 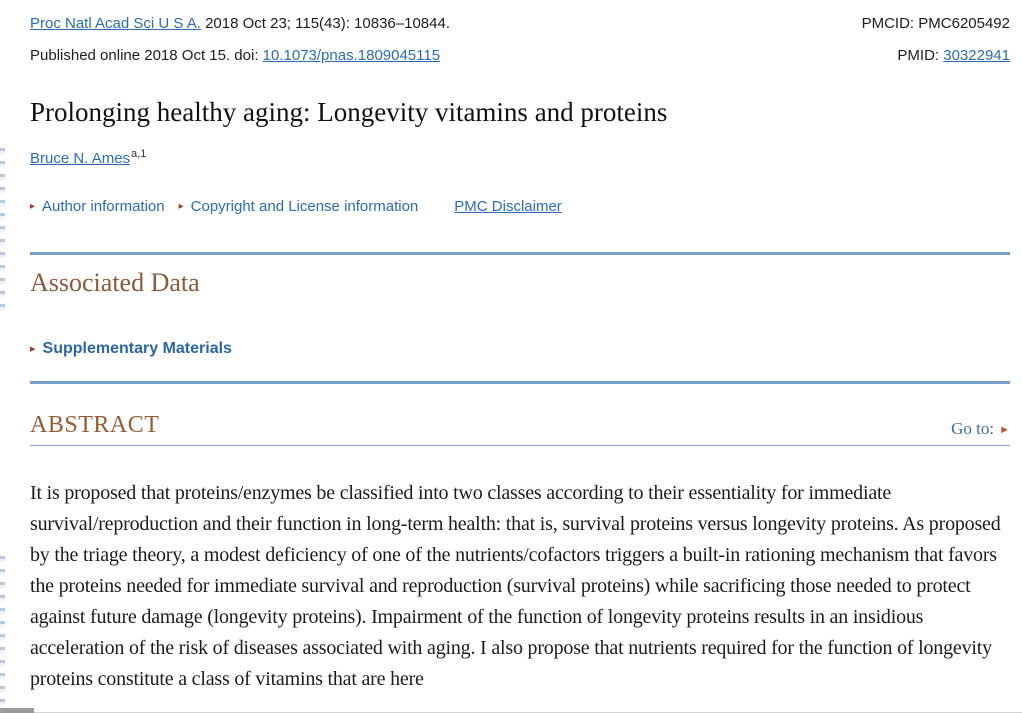 What do you see at coordinates (115, 282) in the screenshot?
I see `associated-data-heading: Associated Data` at bounding box center [115, 282].